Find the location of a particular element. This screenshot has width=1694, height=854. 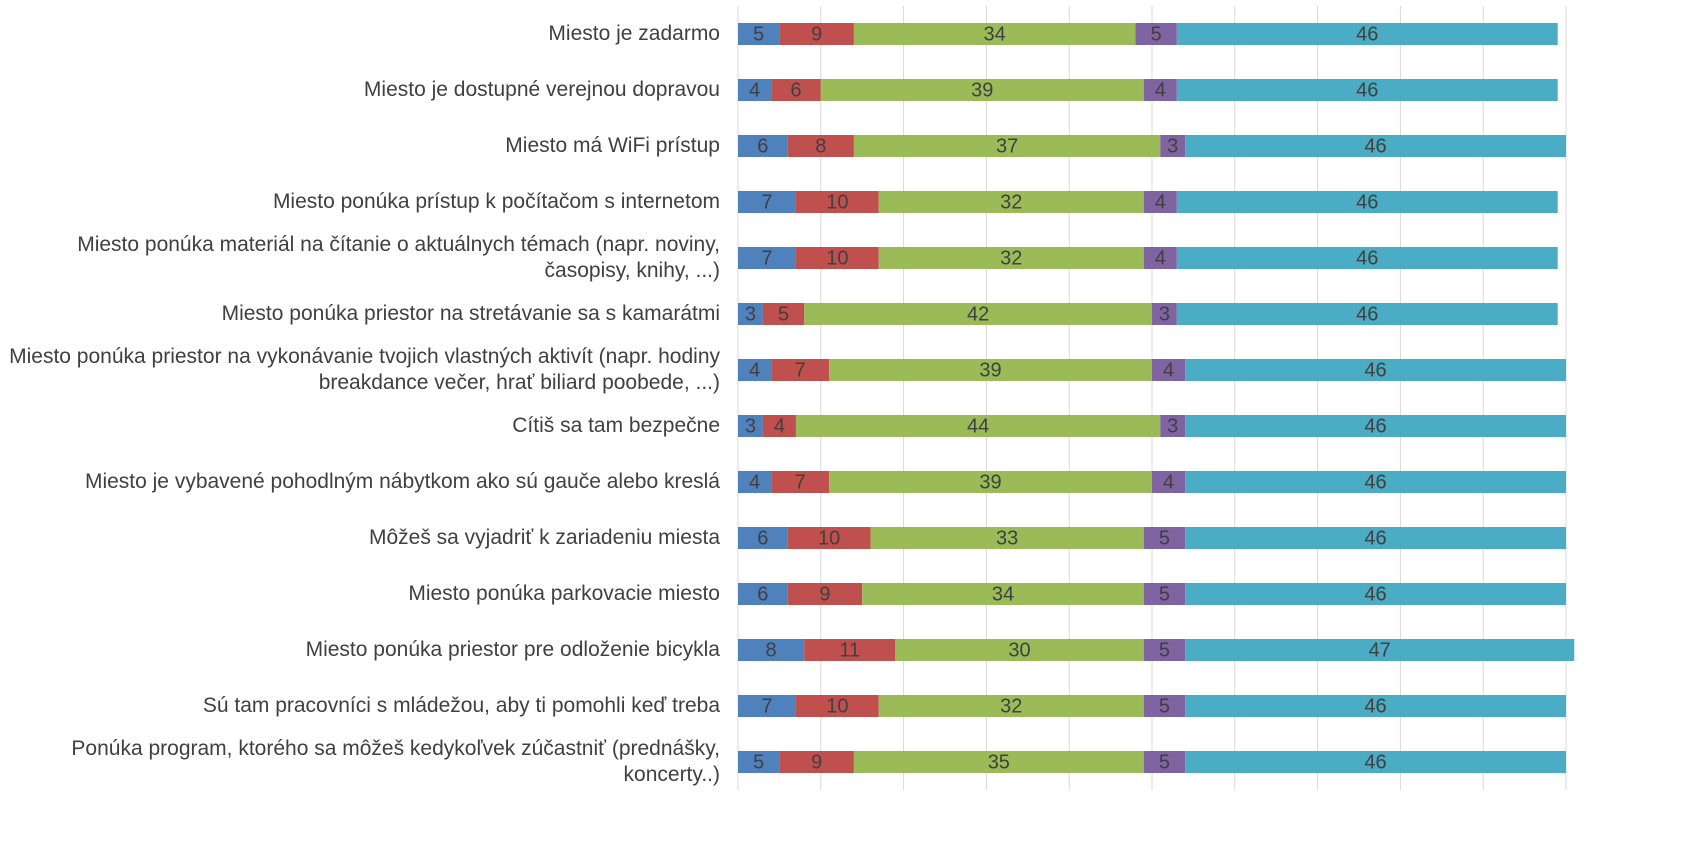

value-label: 33 is located at coordinates (1007, 538).